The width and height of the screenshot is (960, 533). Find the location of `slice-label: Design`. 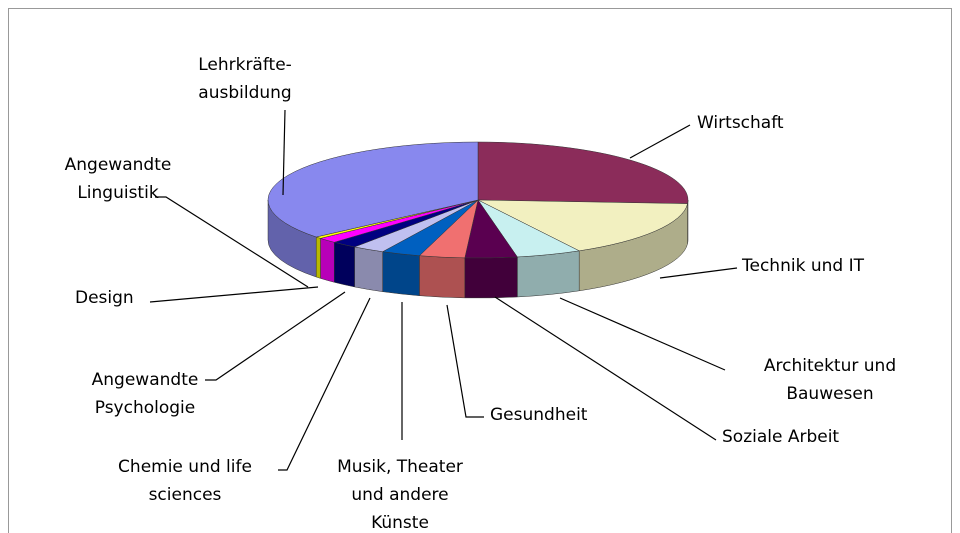

slice-label: Design is located at coordinates (104, 298).